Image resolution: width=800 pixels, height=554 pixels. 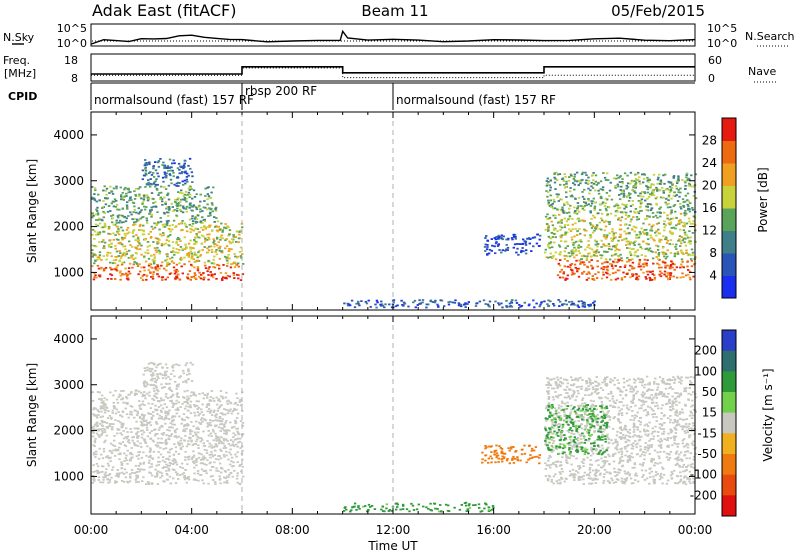 I want to click on power-axis-tick-label-3: 4000, so click(x=68, y=135).